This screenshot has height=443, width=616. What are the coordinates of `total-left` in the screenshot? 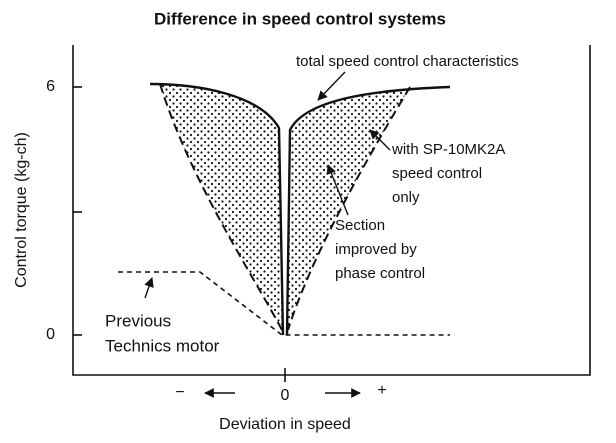 It's located at (217, 209).